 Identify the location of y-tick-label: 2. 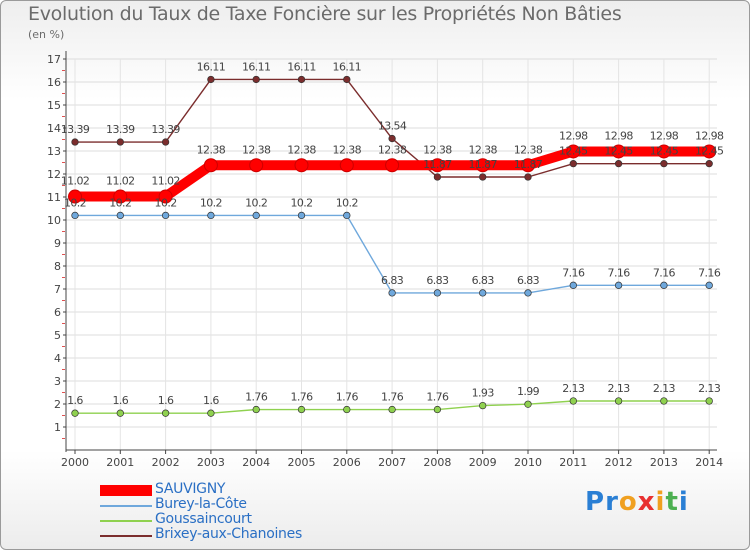
(57, 404).